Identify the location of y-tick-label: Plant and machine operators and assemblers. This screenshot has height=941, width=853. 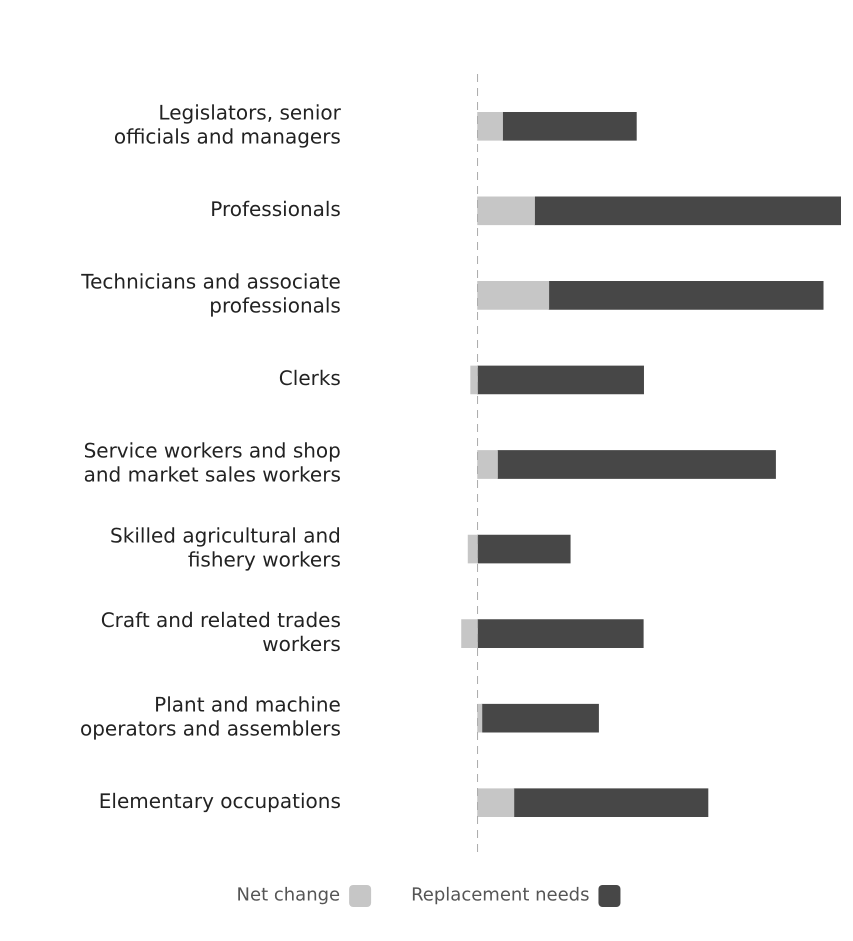
(210, 716).